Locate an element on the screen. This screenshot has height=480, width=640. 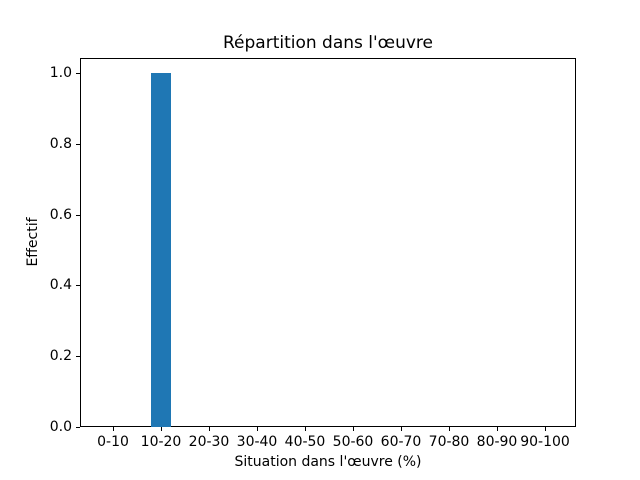
x-tick-label-90-100: 90-100 is located at coordinates (545, 442).